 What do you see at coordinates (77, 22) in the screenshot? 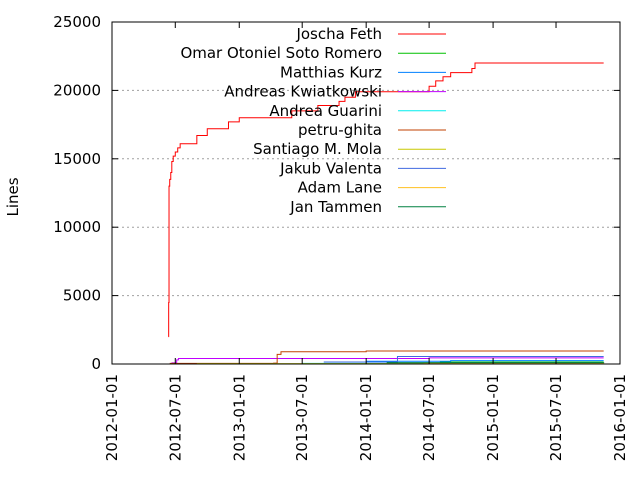
I see `y-tick-label: 25000` at bounding box center [77, 22].